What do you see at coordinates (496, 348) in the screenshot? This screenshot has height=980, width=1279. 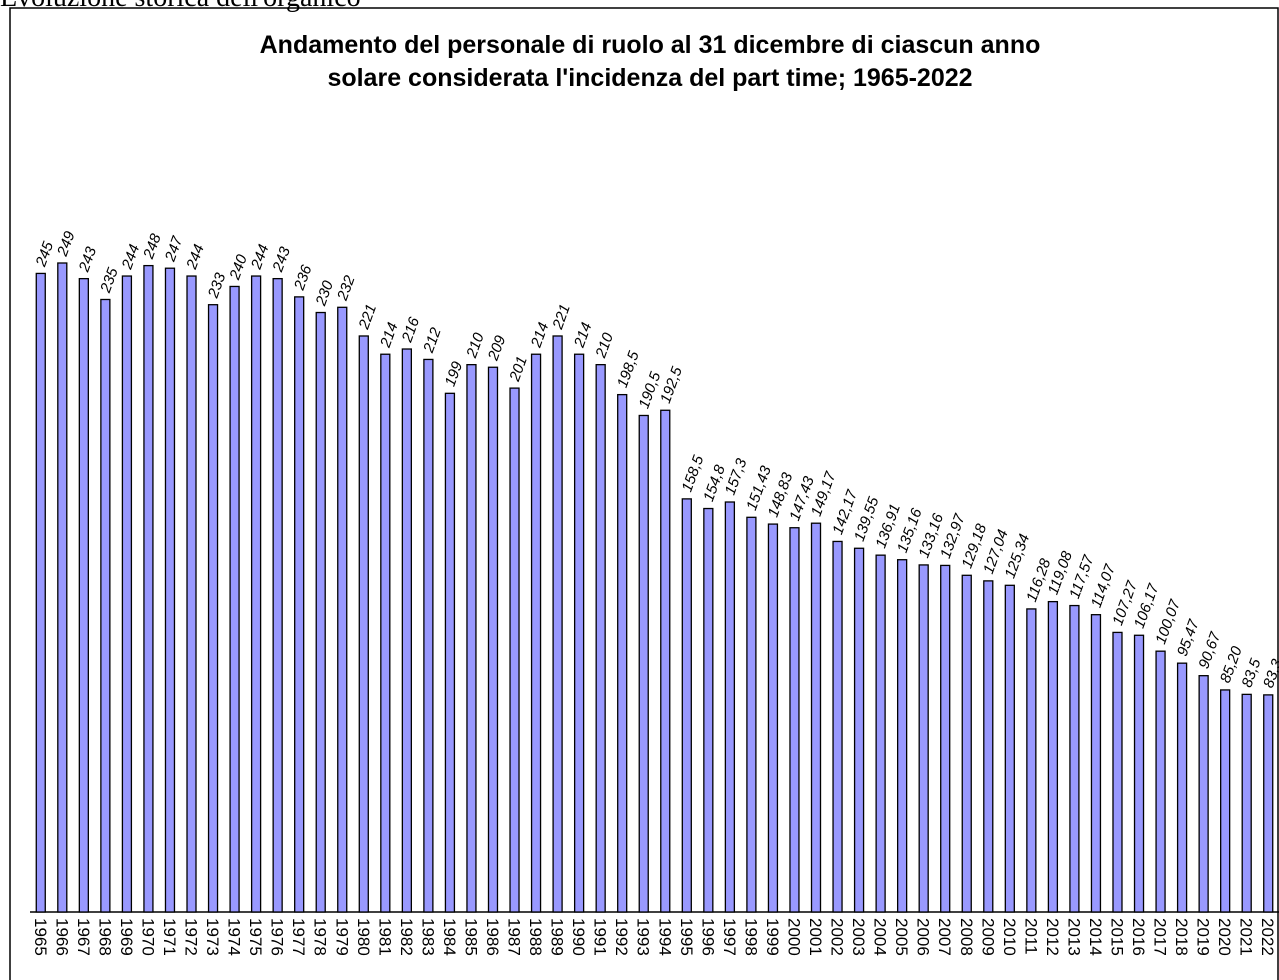 I see `value-label: 209` at bounding box center [496, 348].